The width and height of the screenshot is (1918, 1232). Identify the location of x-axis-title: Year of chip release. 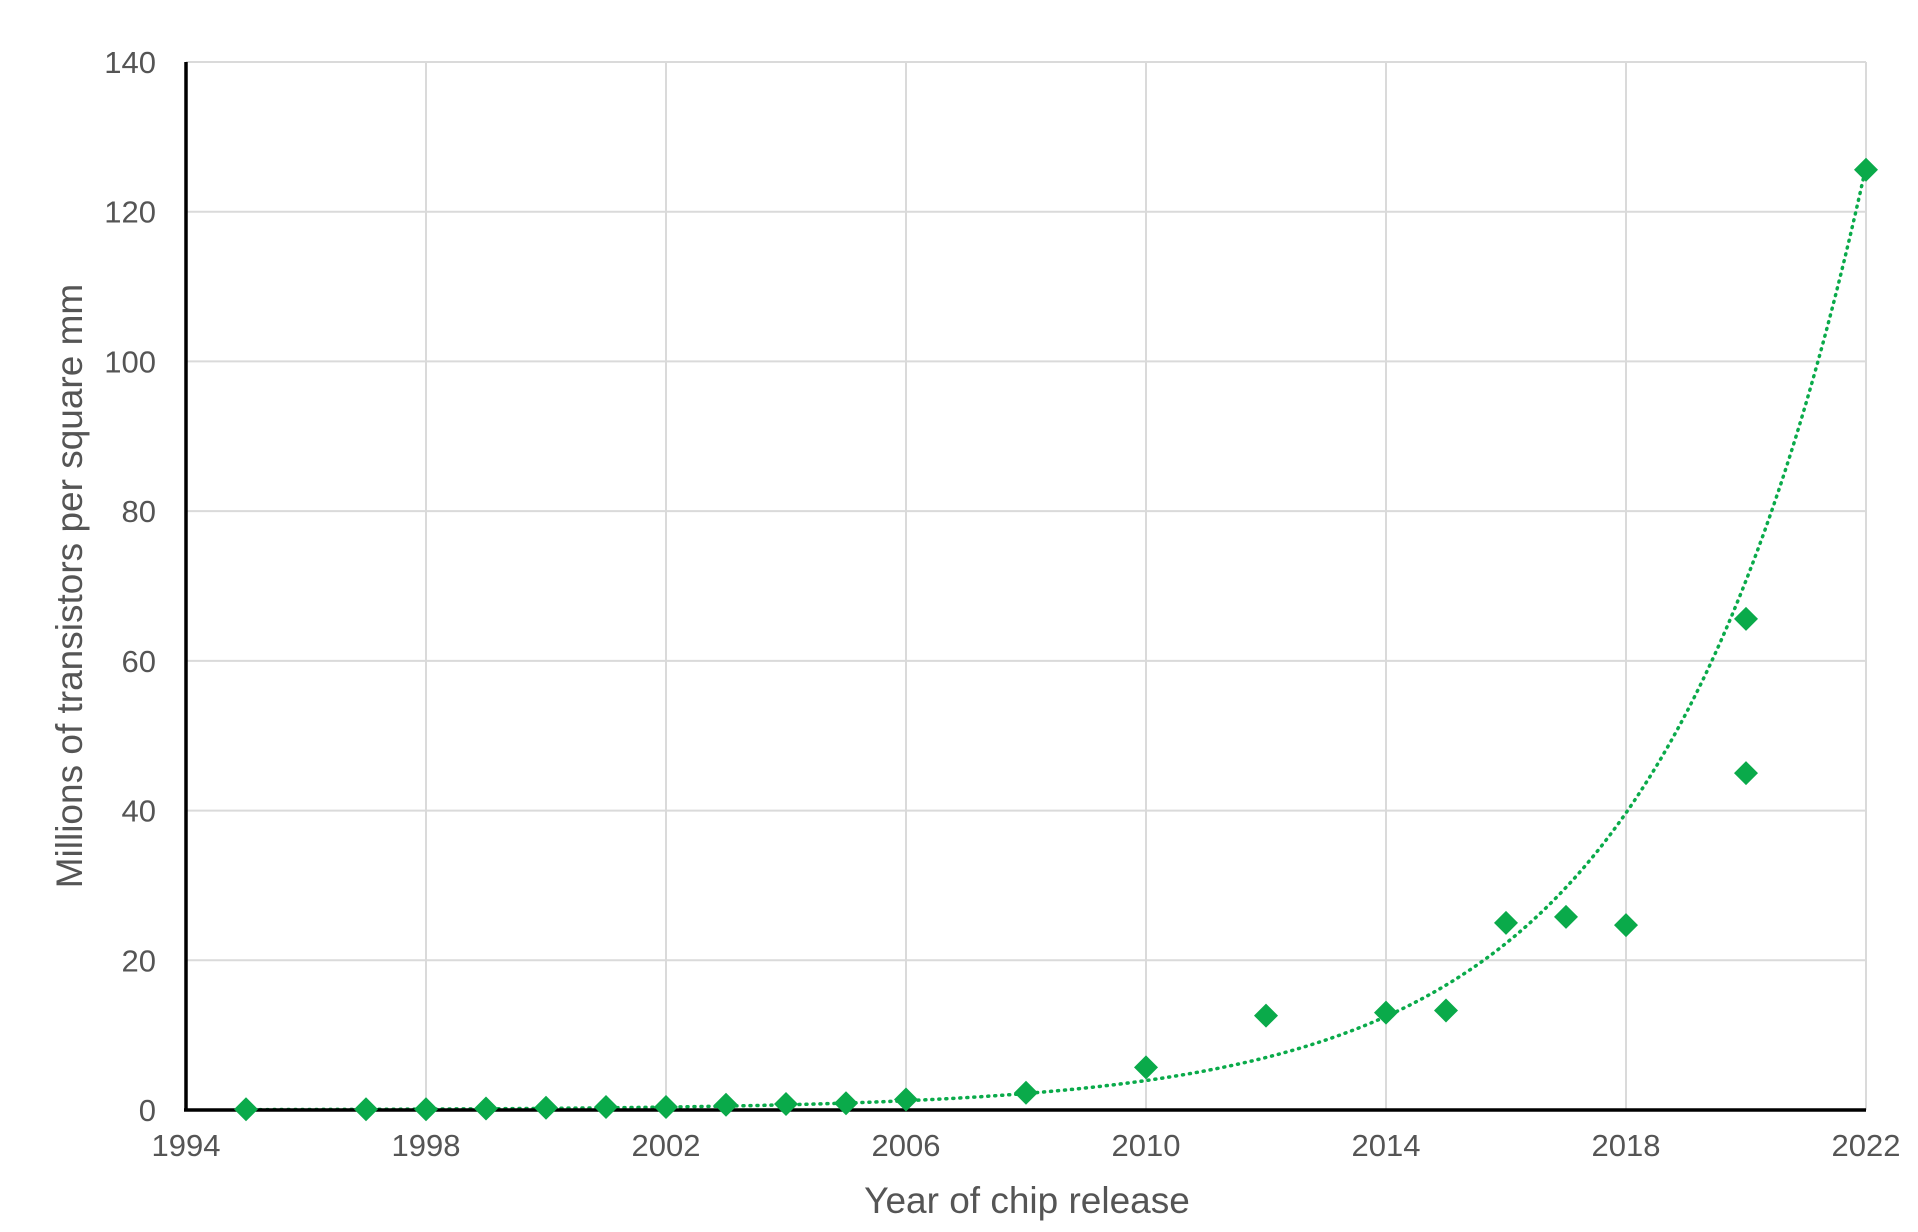
(1027, 1200).